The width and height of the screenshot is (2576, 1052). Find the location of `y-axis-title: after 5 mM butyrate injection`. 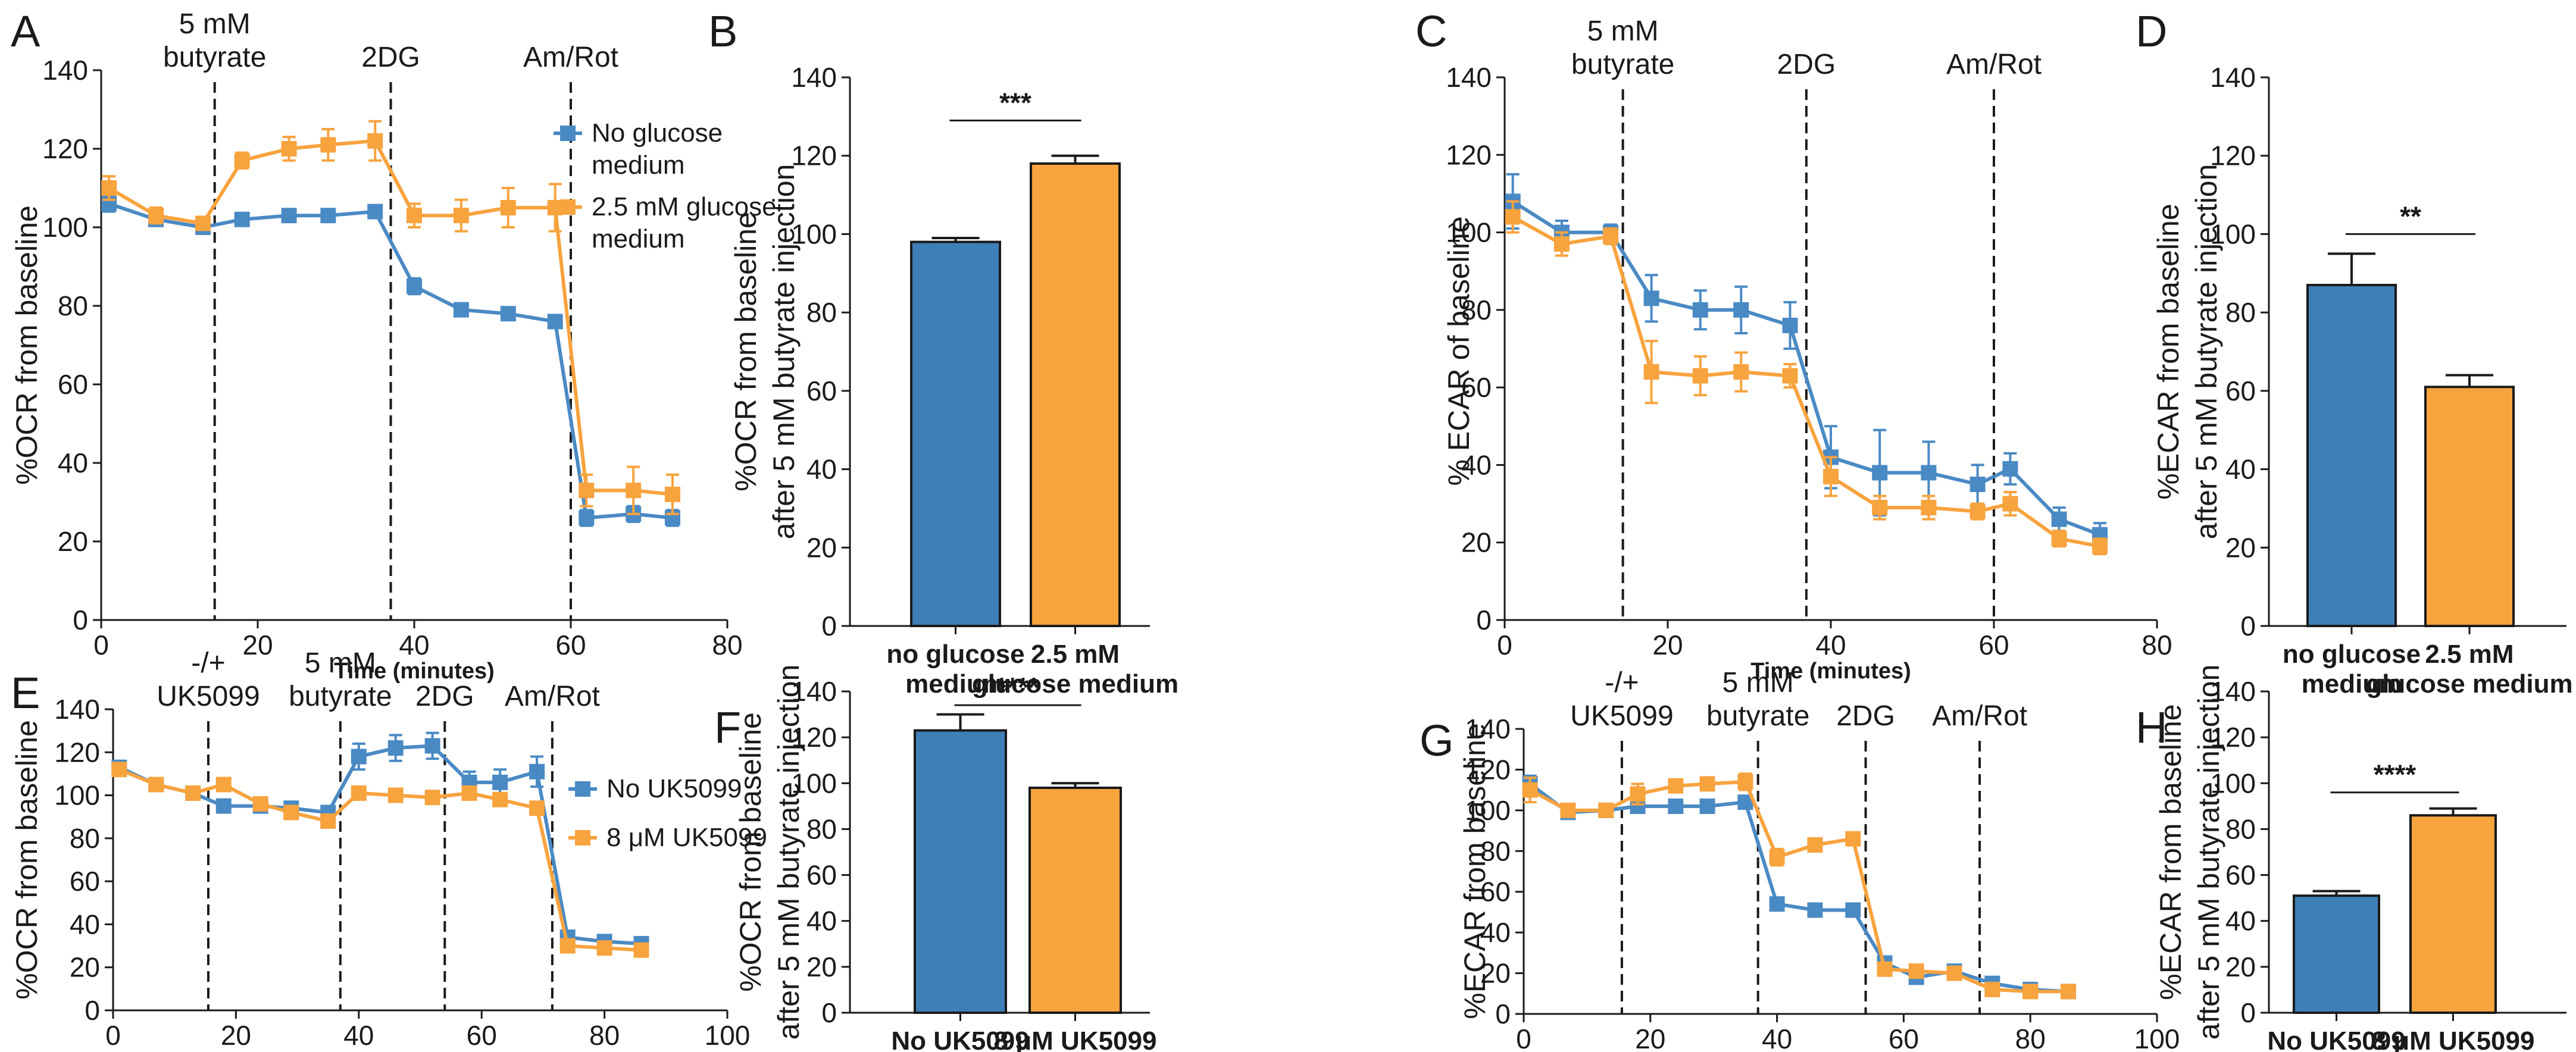

y-axis-title: after 5 mM butyrate injection is located at coordinates (788, 852).